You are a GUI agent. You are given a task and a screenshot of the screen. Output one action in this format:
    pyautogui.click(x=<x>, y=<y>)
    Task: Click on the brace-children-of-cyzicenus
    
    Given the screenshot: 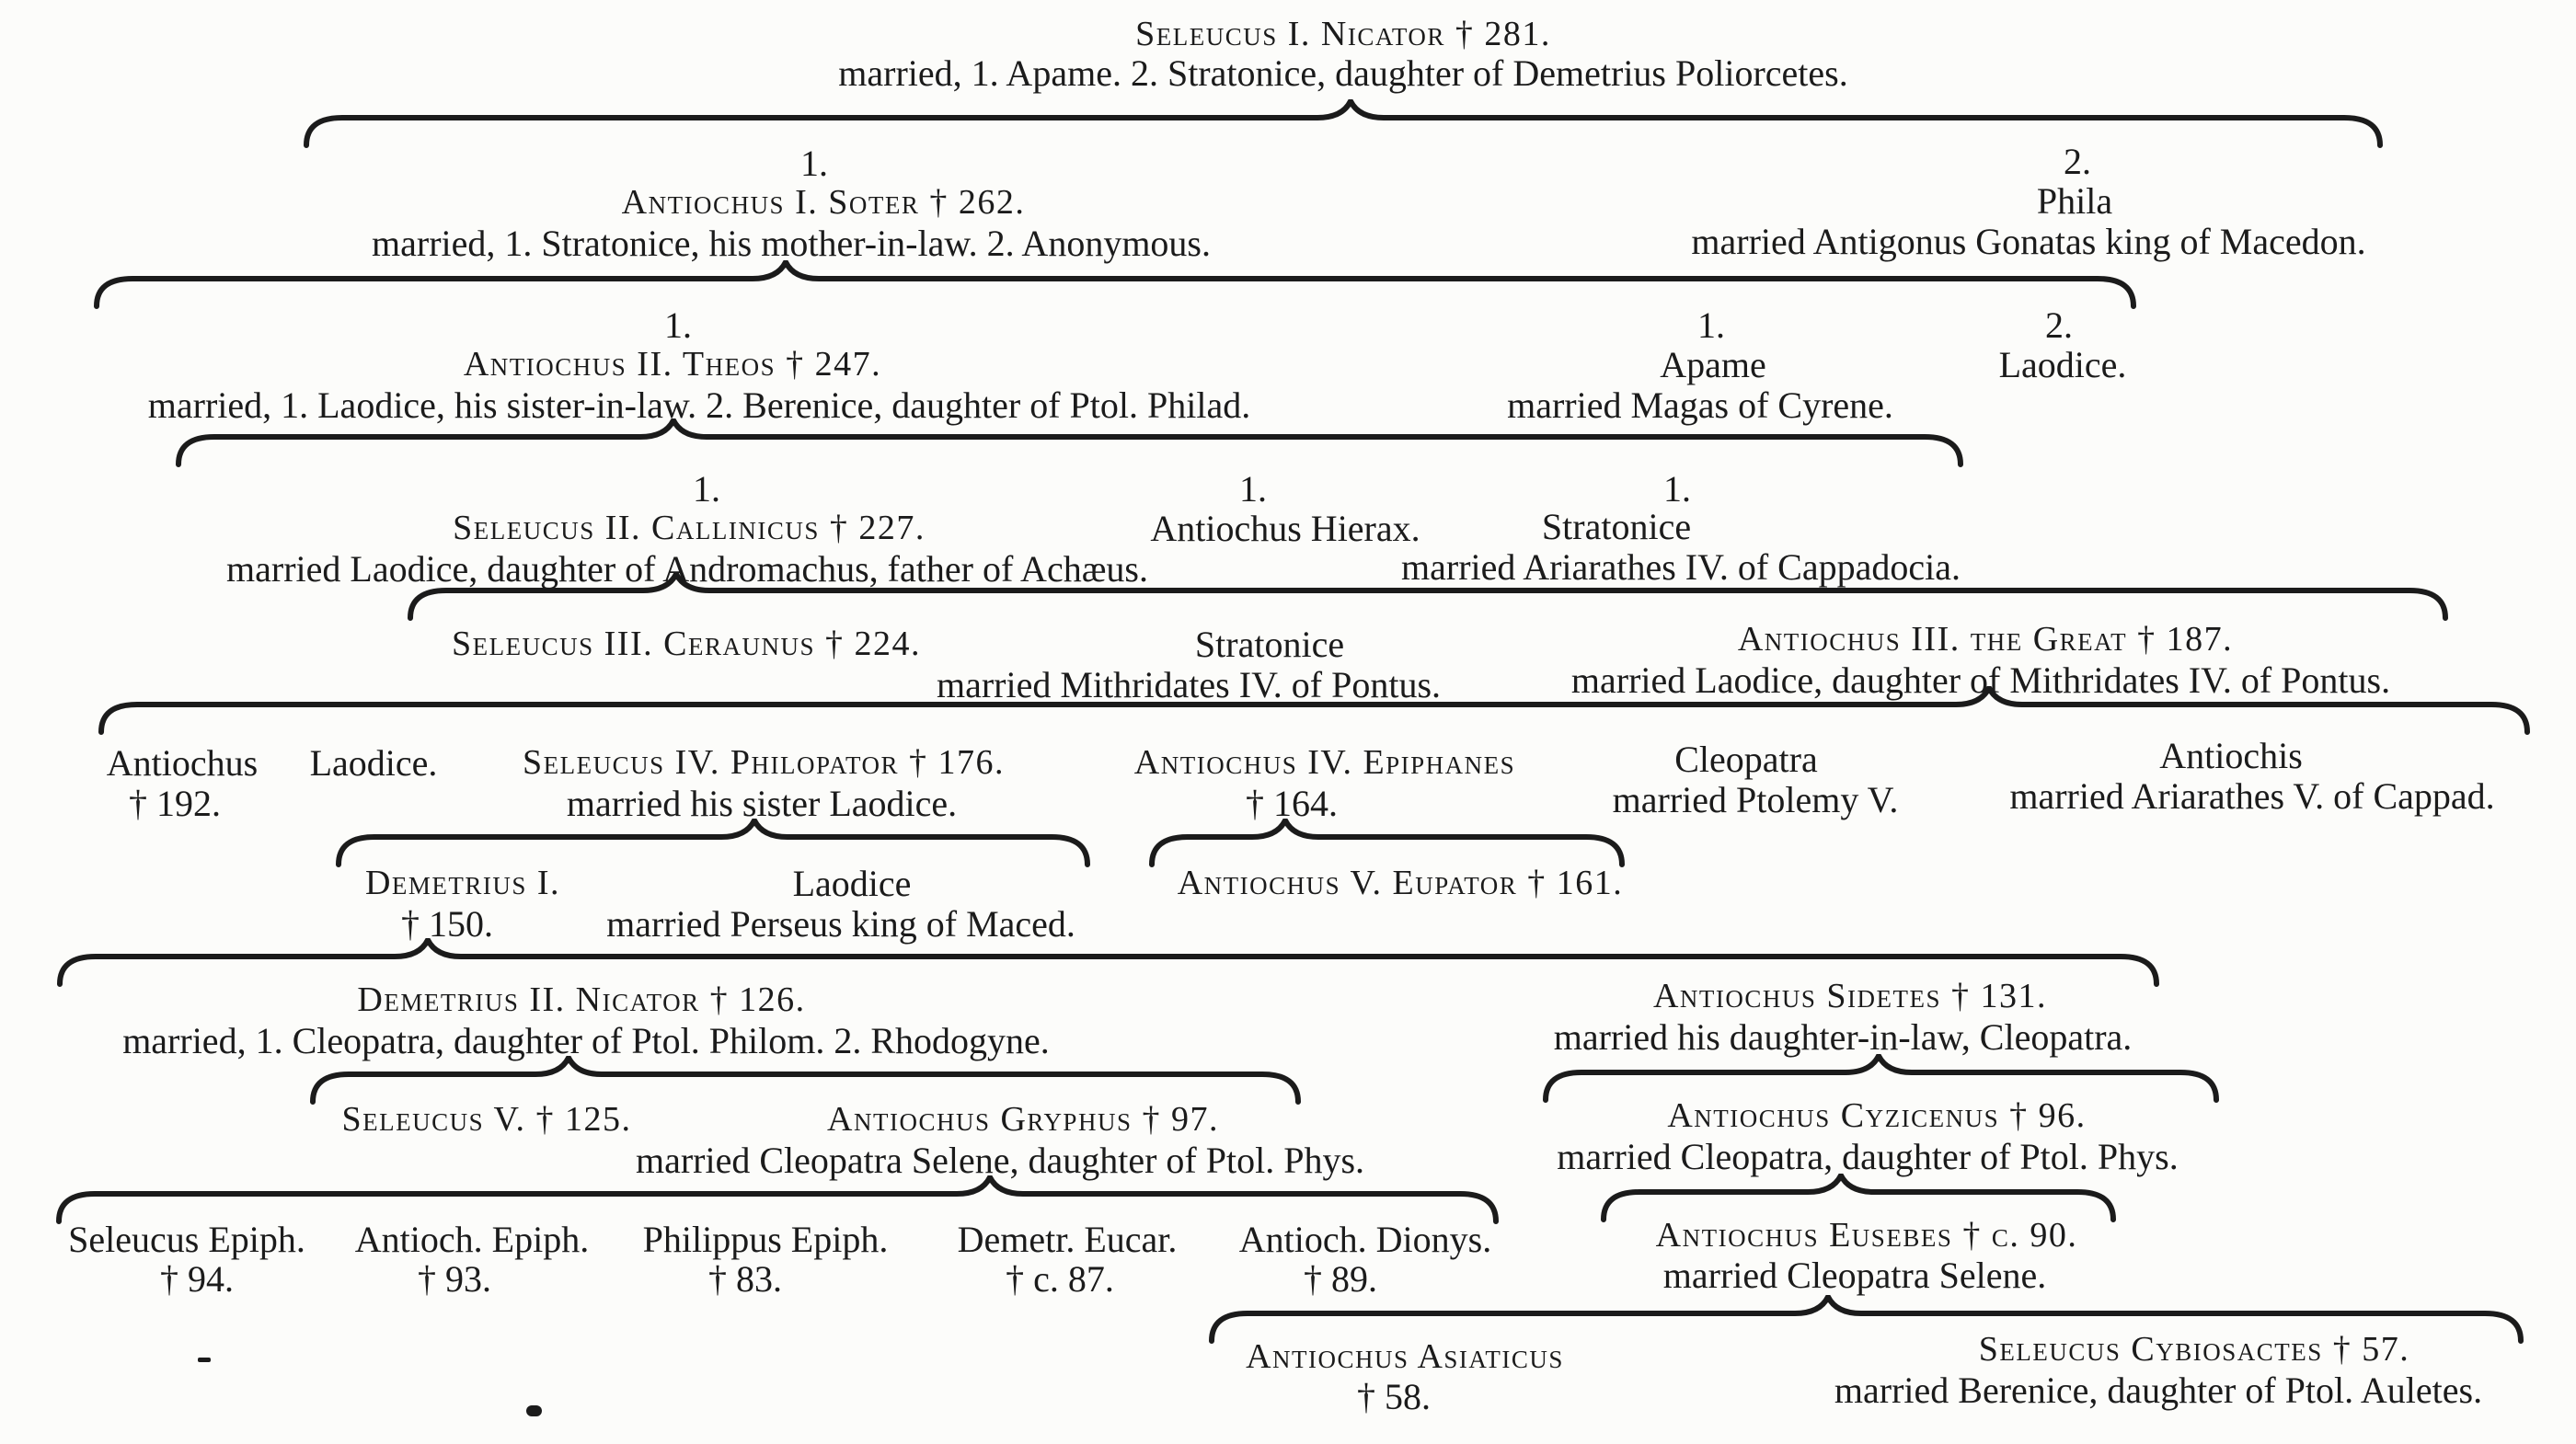 What is the action you would take?
    pyautogui.click(x=1858, y=1199)
    